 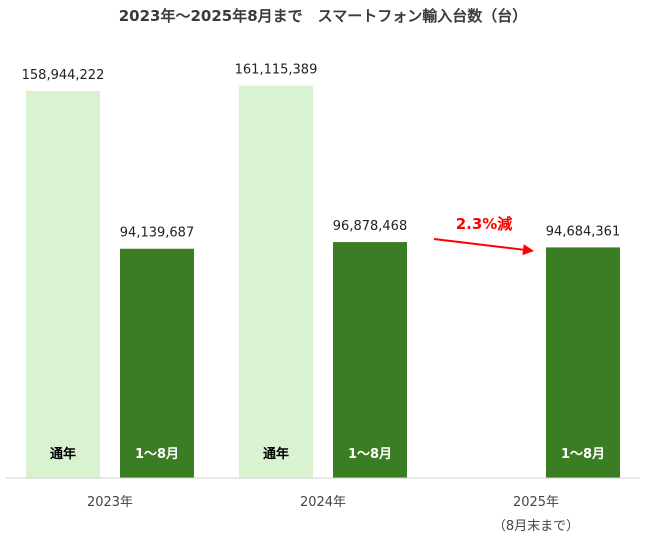 I want to click on x-tick-label-1: 2024年, so click(x=323, y=502).